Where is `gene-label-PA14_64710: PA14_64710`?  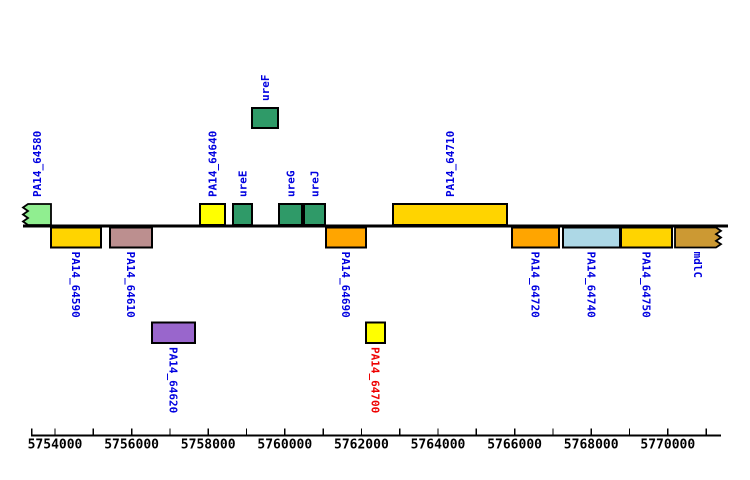
gene-label-PA14_64710: PA14_64710 is located at coordinates (450, 164).